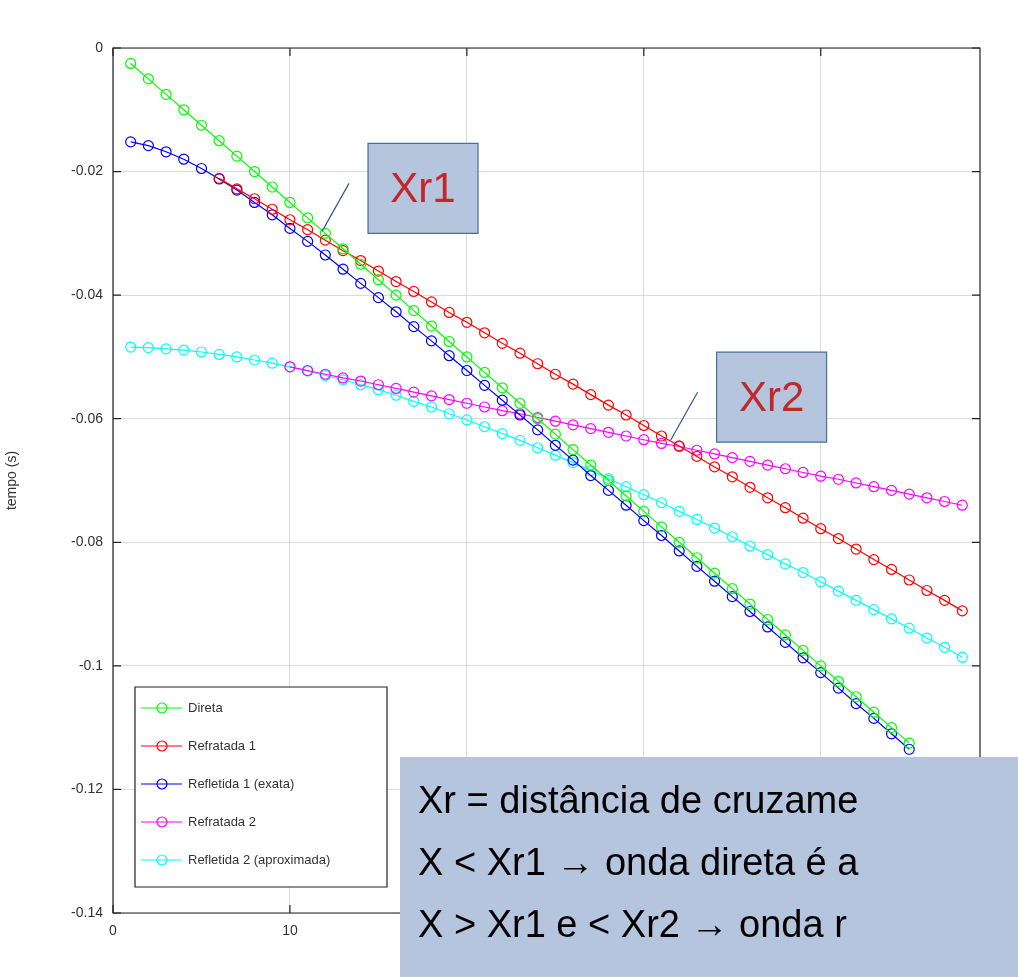 This screenshot has height=977, width=1018. What do you see at coordinates (87, 911) in the screenshot?
I see `y-tick-label: -0.14` at bounding box center [87, 911].